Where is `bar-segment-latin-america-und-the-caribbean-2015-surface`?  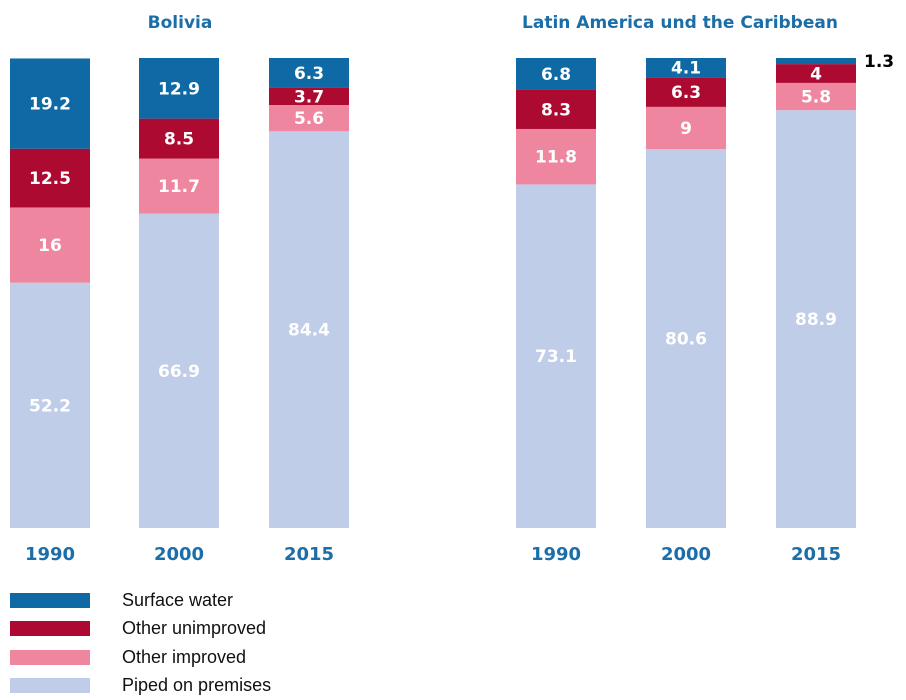 bar-segment-latin-america-und-the-caribbean-2015-surface is located at coordinates (816, 61).